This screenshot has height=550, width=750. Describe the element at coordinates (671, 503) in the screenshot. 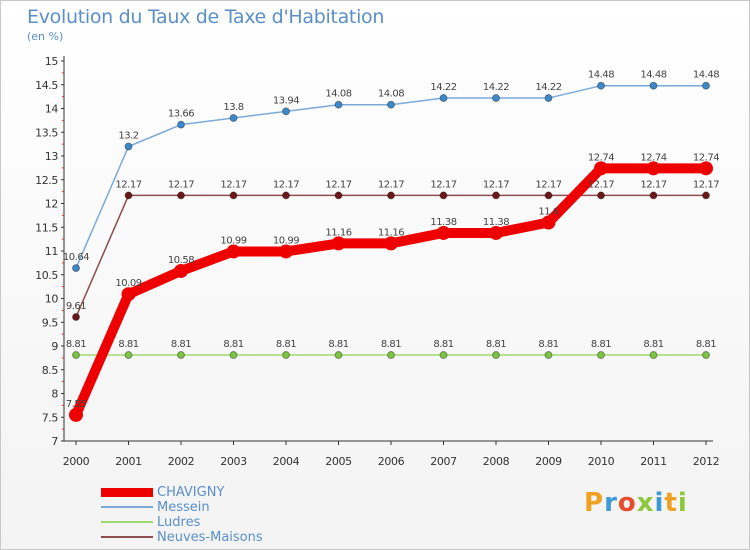

I see `logo-letter: t` at that location.